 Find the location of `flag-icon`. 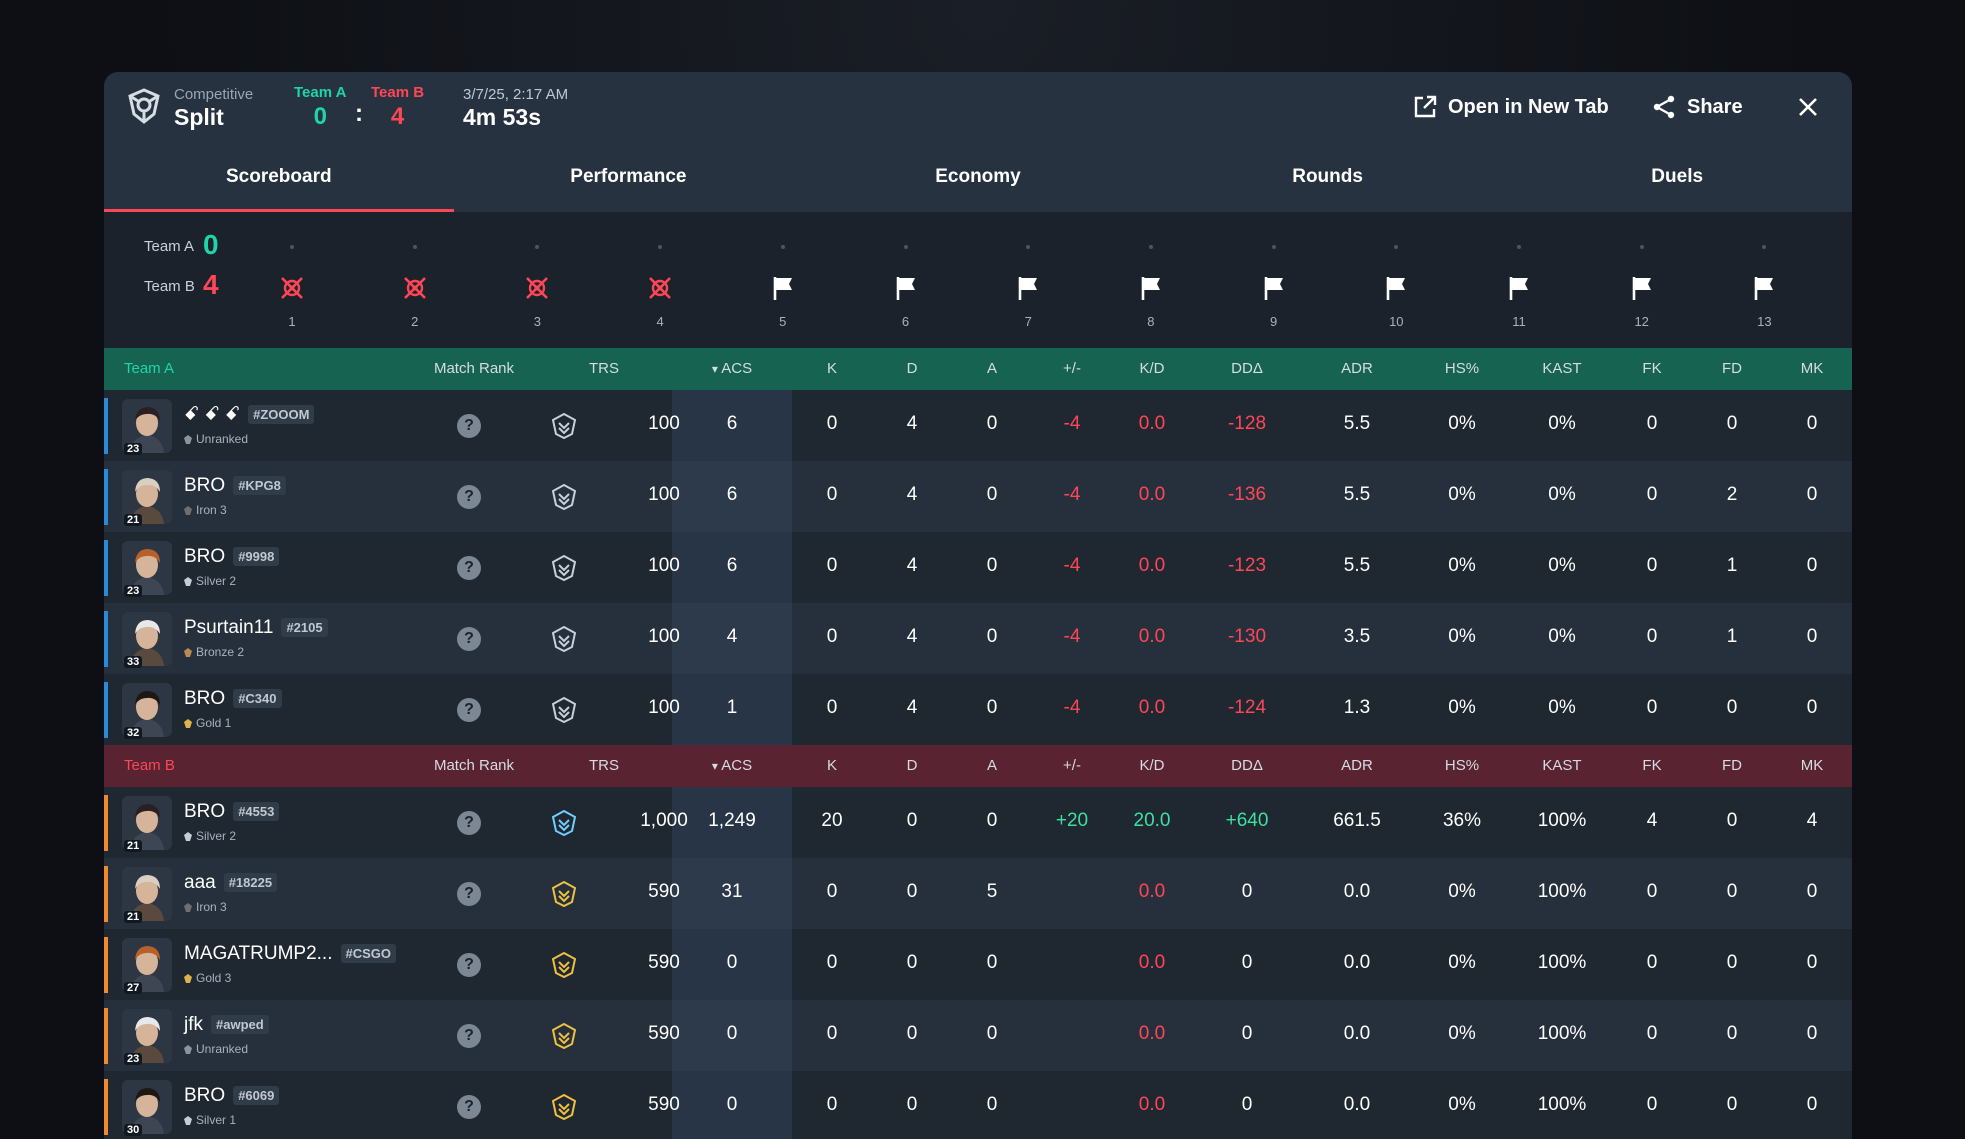

flag-icon is located at coordinates (1518, 288).